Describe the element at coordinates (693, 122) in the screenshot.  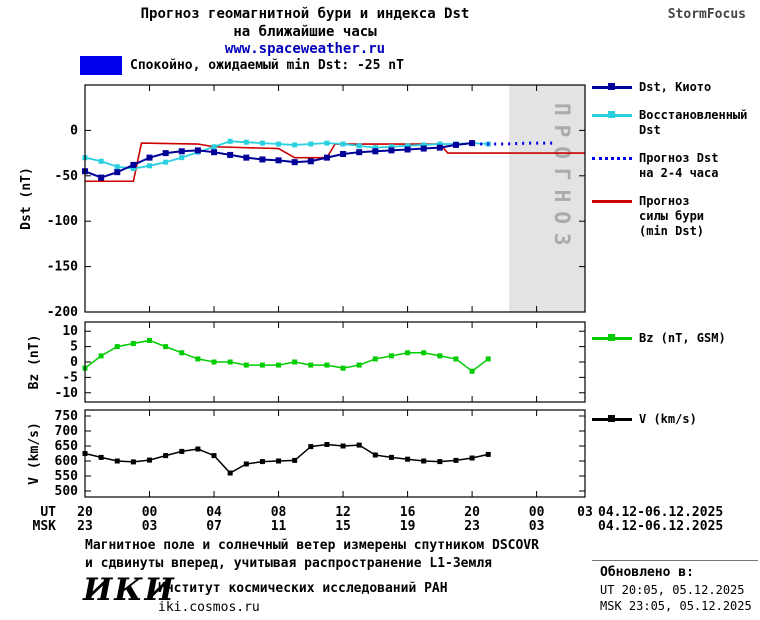
I see `legend-label: Восстановленный Dst` at that location.